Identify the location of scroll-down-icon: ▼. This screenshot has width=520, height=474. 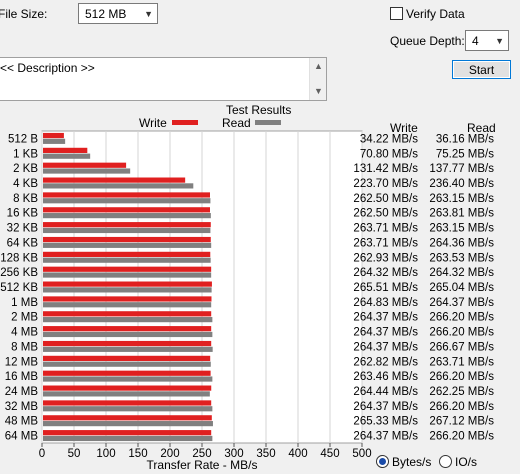
(318, 91).